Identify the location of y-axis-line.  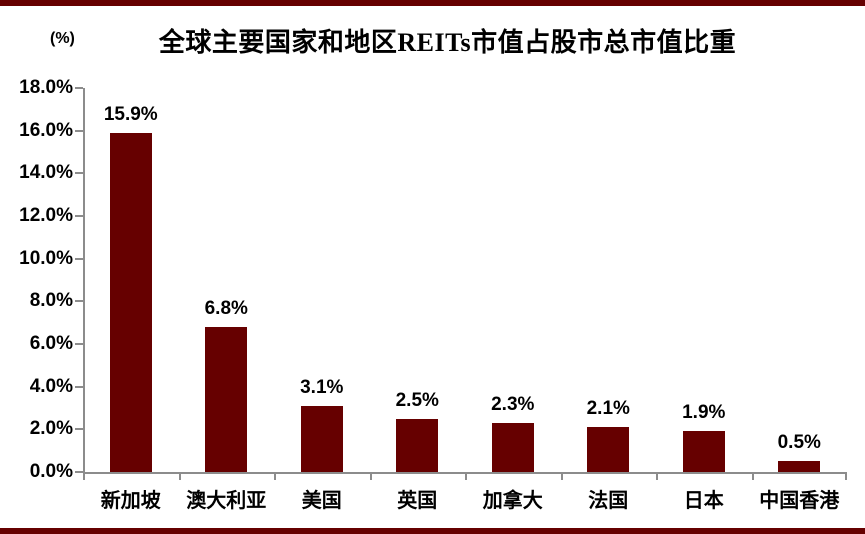
(84, 280).